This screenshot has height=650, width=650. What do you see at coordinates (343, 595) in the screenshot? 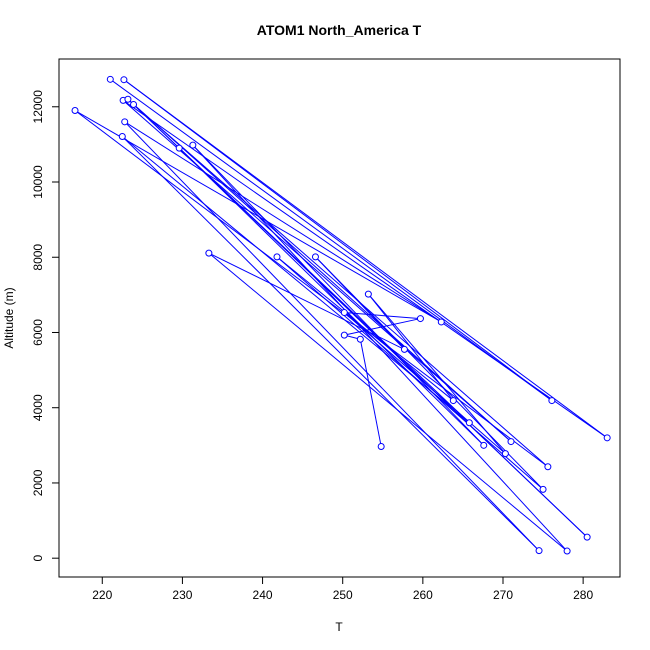
I see `x-tick-label: 250` at bounding box center [343, 595].